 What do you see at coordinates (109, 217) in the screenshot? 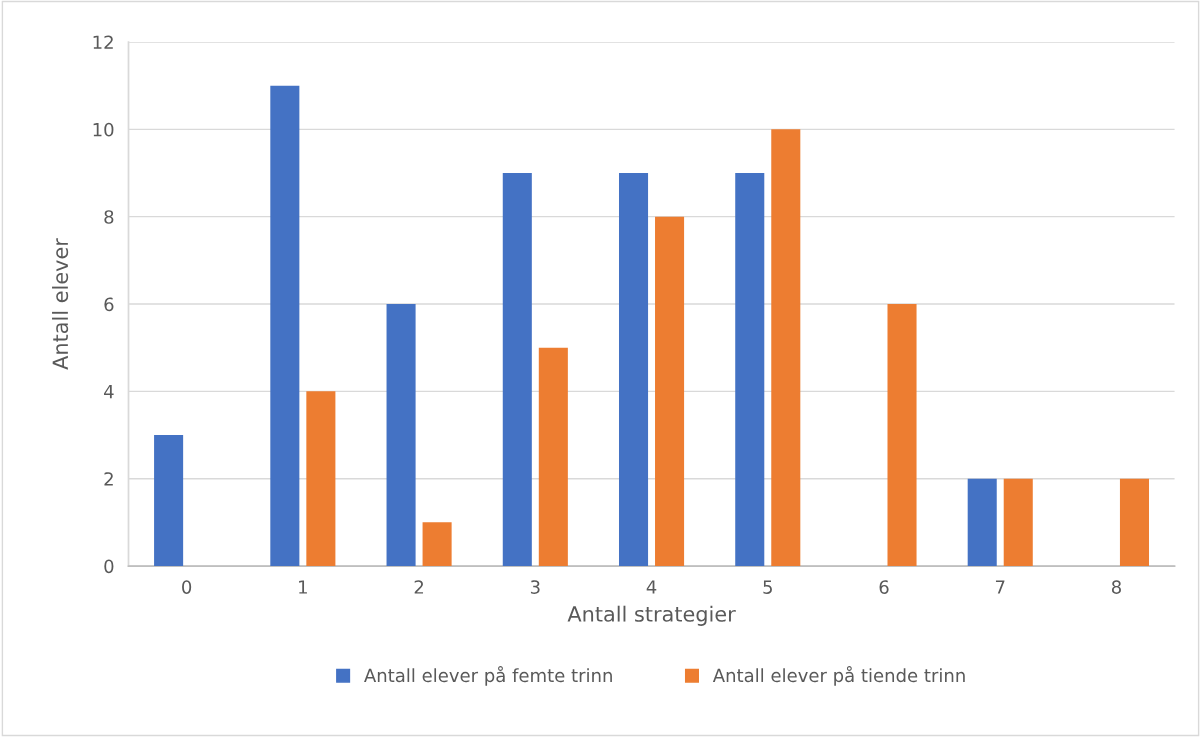
I see `y-tick-label: 8` at bounding box center [109, 217].